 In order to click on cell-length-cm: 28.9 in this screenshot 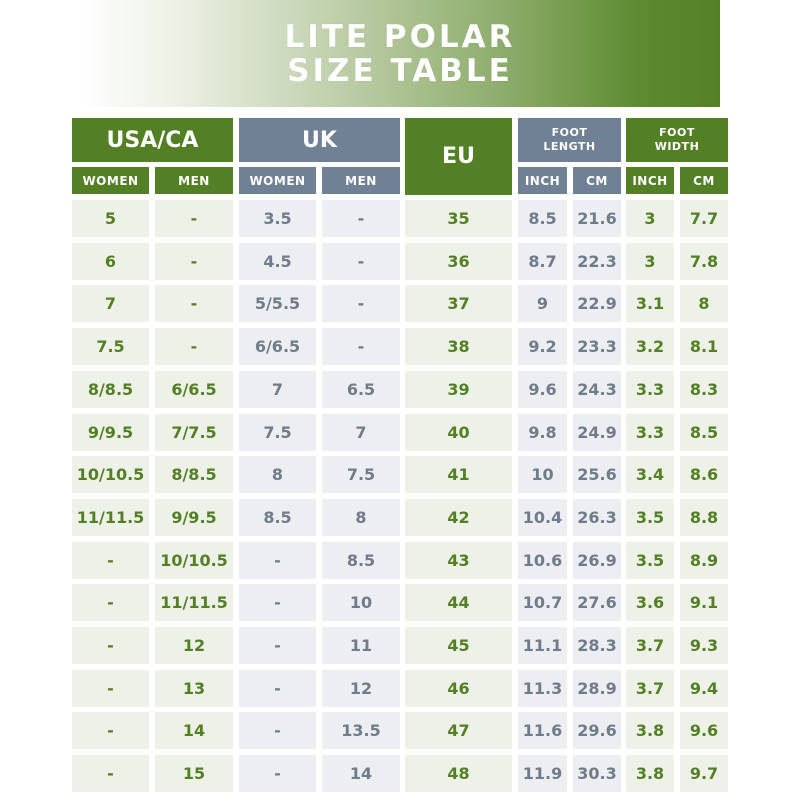, I will do `click(597, 688)`.